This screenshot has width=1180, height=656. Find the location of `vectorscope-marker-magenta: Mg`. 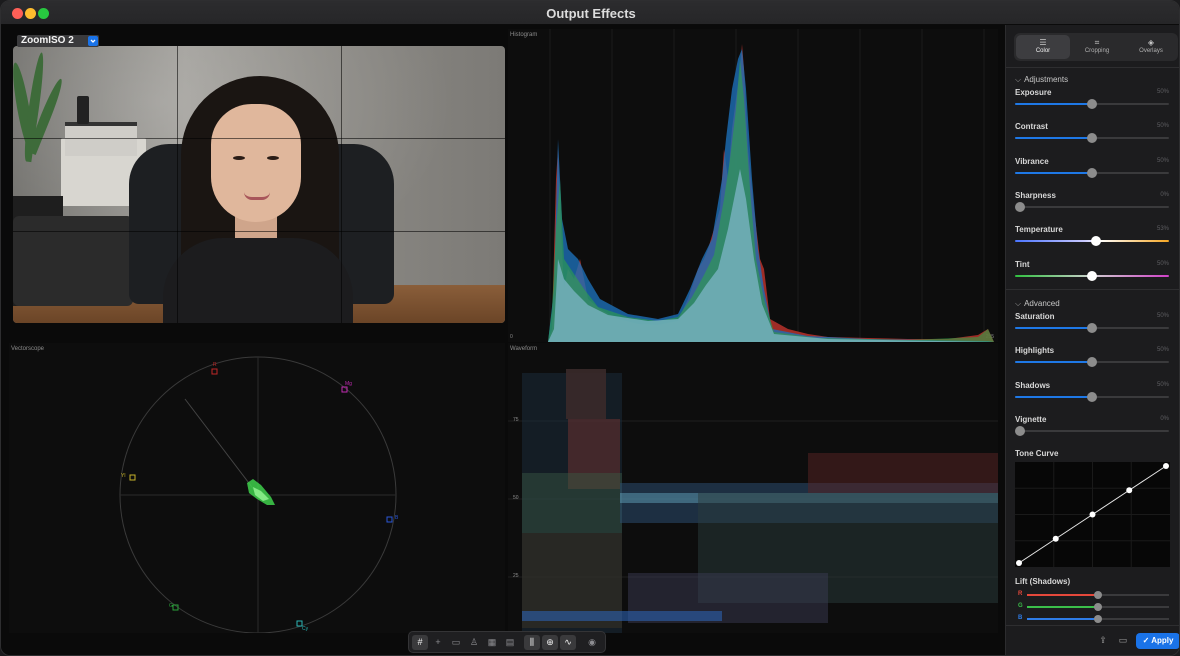

vectorscope-marker-magenta: Mg is located at coordinates (348, 384).